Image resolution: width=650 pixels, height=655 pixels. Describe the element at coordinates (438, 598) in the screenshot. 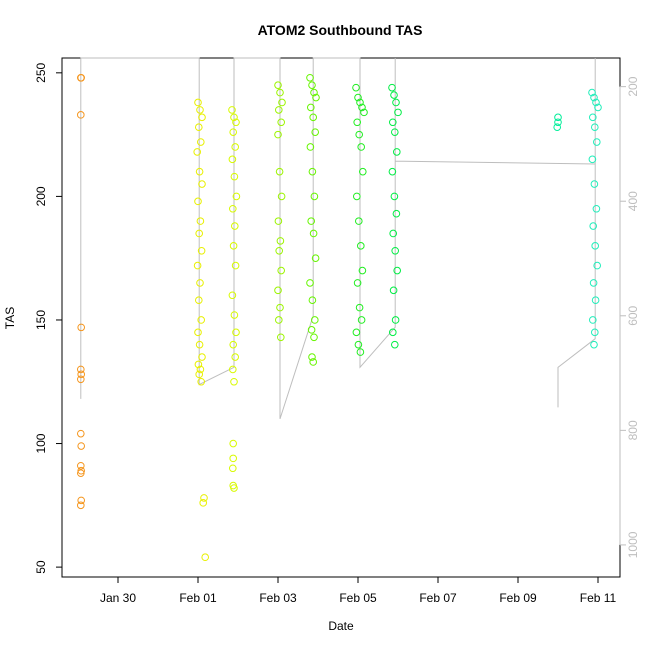

I see `x-tick-label: Feb 07` at that location.